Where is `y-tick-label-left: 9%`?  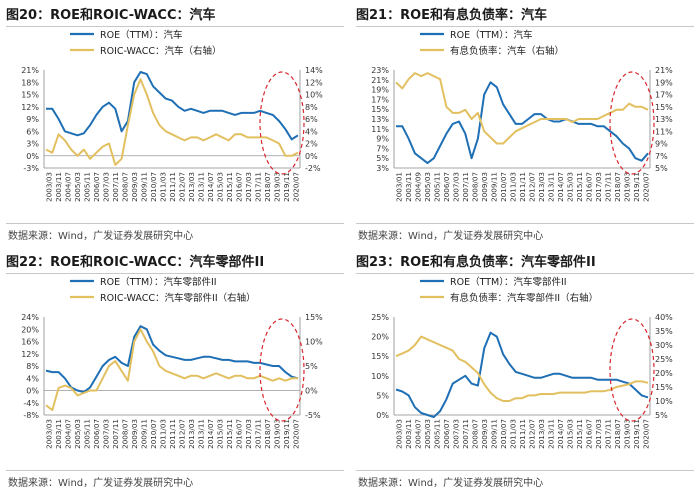 y-tick-label-left: 9% is located at coordinates (32, 119).